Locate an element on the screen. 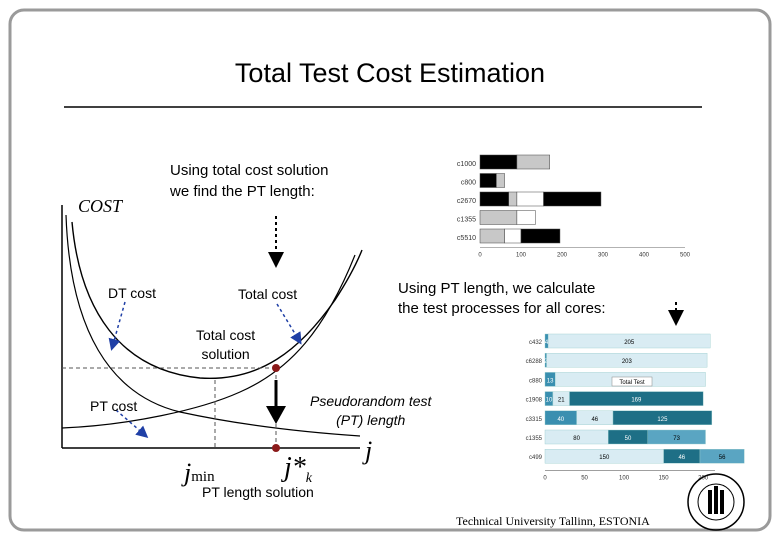 This screenshot has height=540, width=780. bar-data-label: 203 is located at coordinates (627, 362).